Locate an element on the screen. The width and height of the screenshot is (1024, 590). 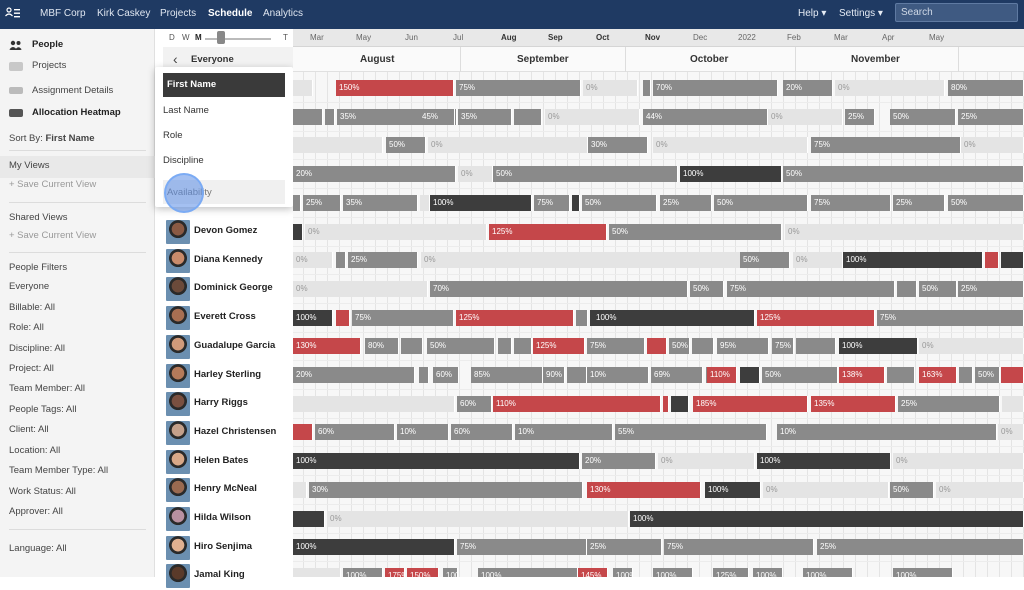
allocation-bar: 145% is located at coordinates (593, 572).